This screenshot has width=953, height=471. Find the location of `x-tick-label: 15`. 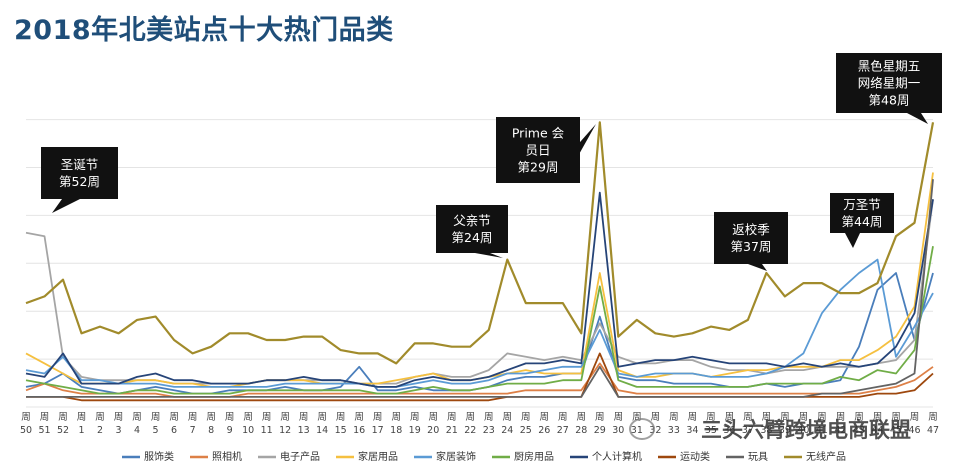

x-tick-label: 15 is located at coordinates (341, 430).